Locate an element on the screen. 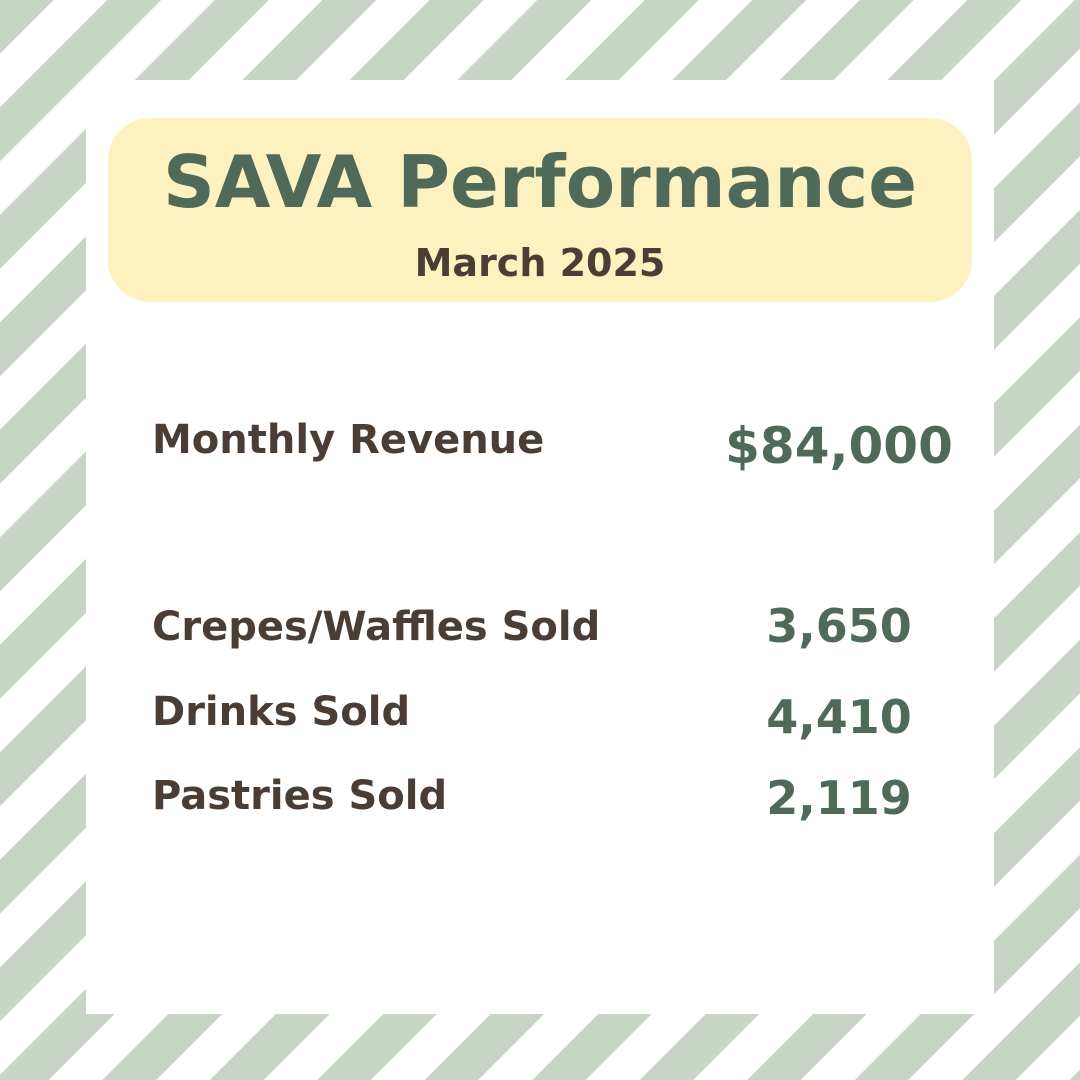 This screenshot has width=1080, height=1080. page-subtitle: March 2025 is located at coordinates (540, 263).